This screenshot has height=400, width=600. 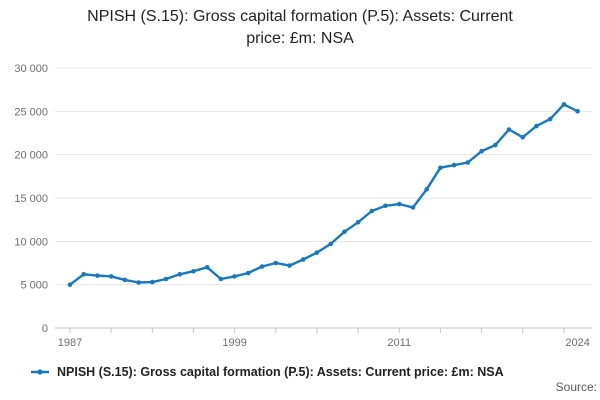 I want to click on x-axis, so click(x=323, y=330).